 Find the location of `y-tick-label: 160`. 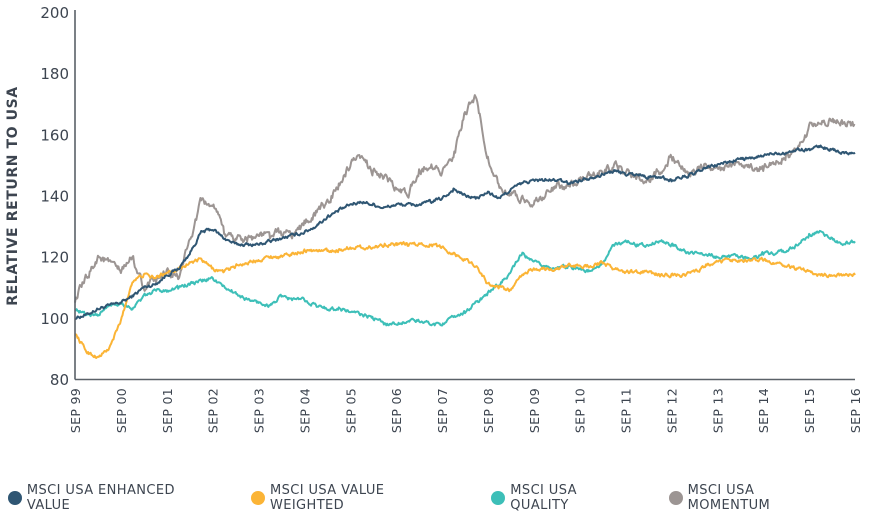

y-tick-label: 160 is located at coordinates (54, 135).